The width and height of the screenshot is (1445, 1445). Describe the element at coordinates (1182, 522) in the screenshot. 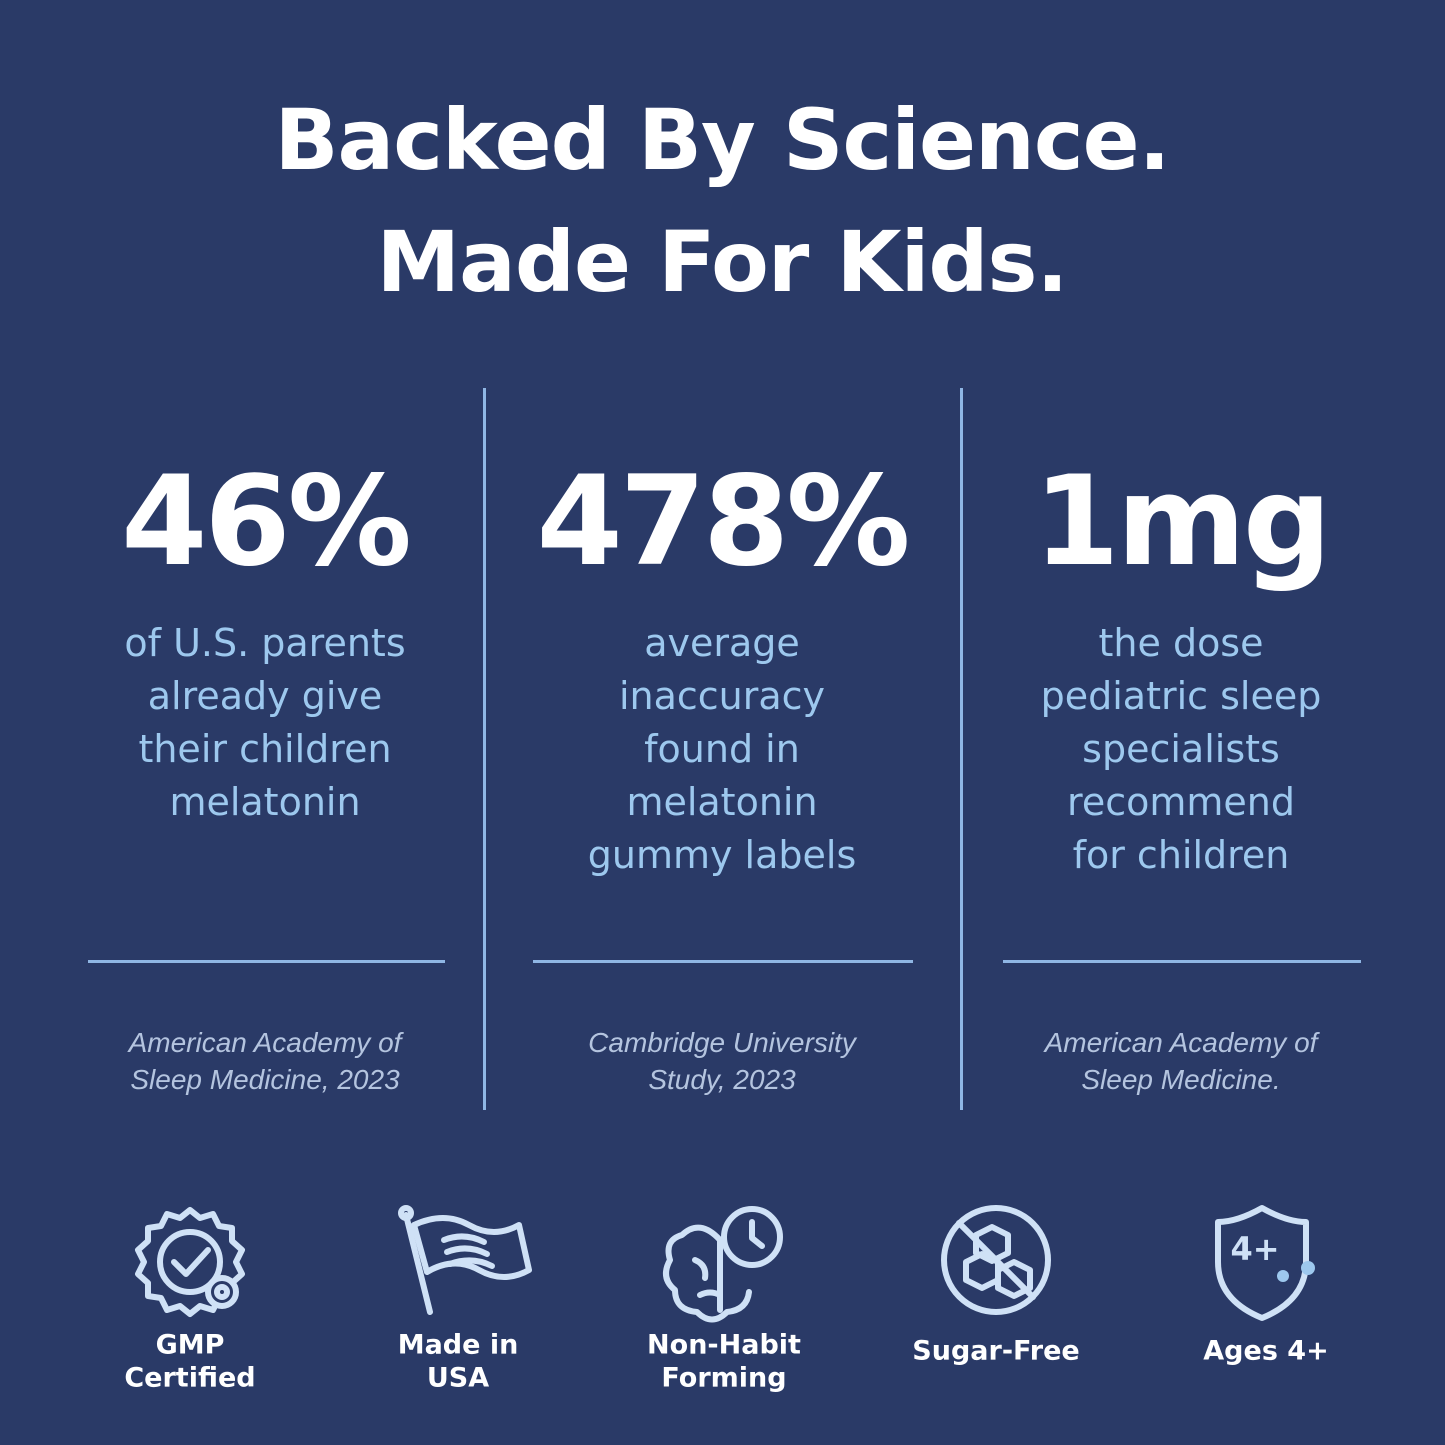

I see `stat-value: 1mg` at that location.